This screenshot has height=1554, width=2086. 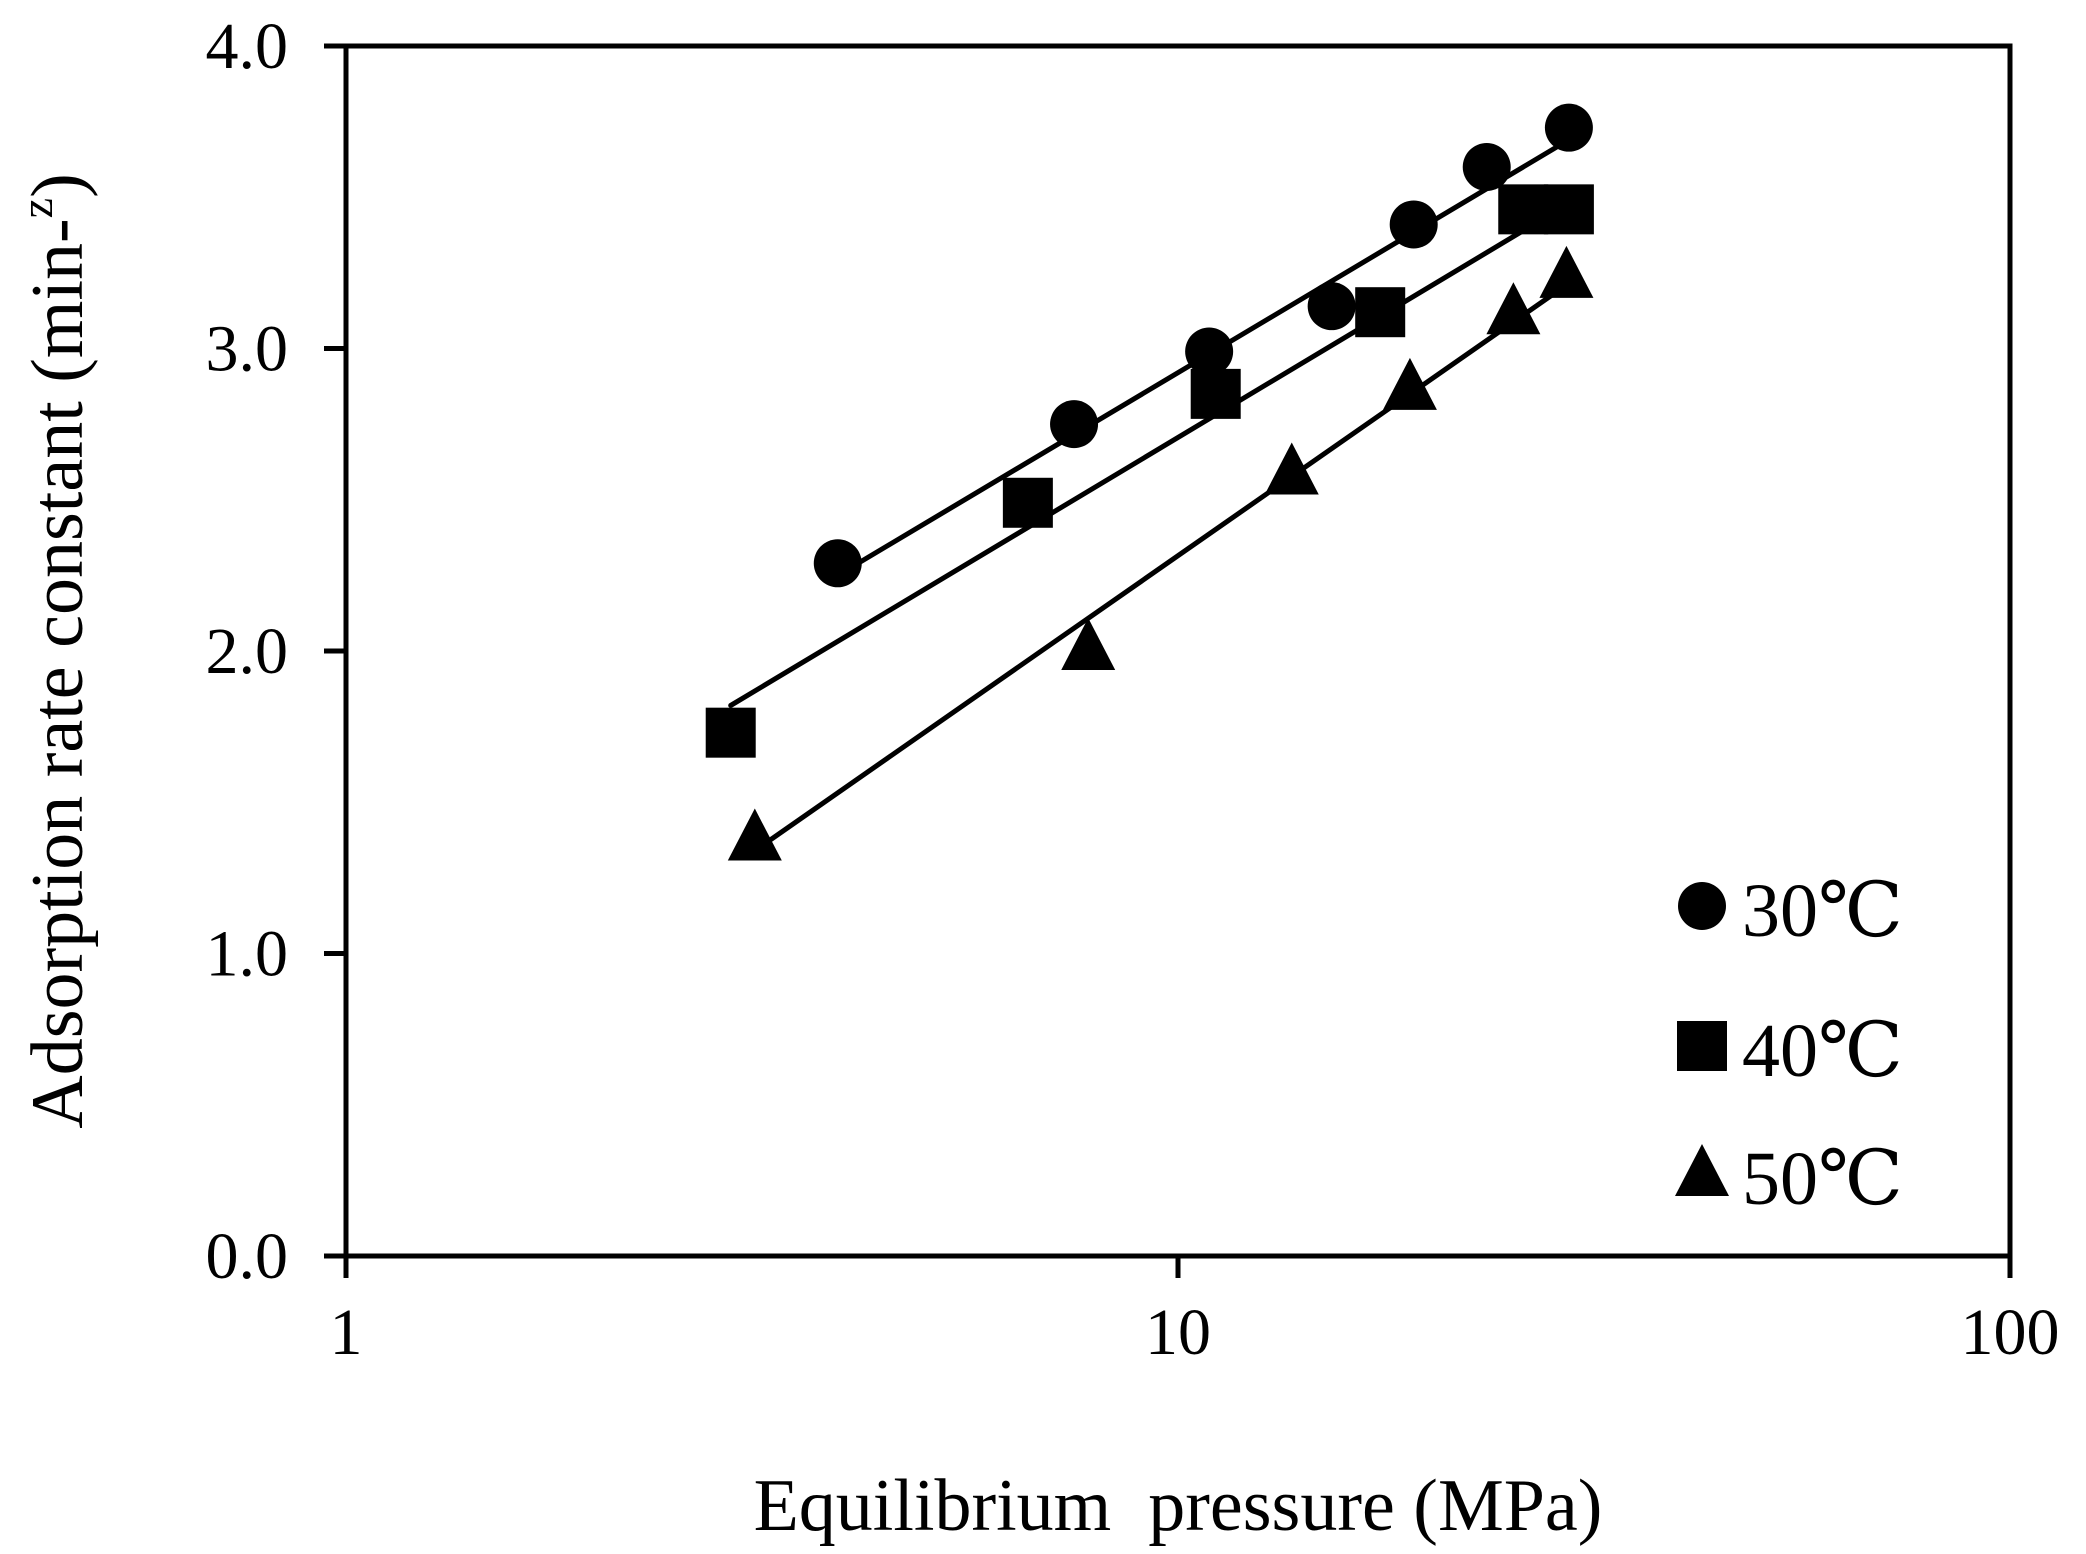 I want to click on legend-marker-square, so click(x=1702, y=1046).